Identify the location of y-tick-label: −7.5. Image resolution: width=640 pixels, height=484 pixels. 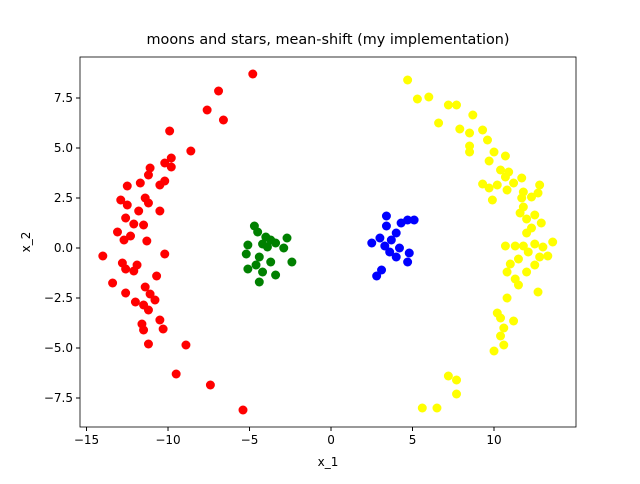
(58, 398).